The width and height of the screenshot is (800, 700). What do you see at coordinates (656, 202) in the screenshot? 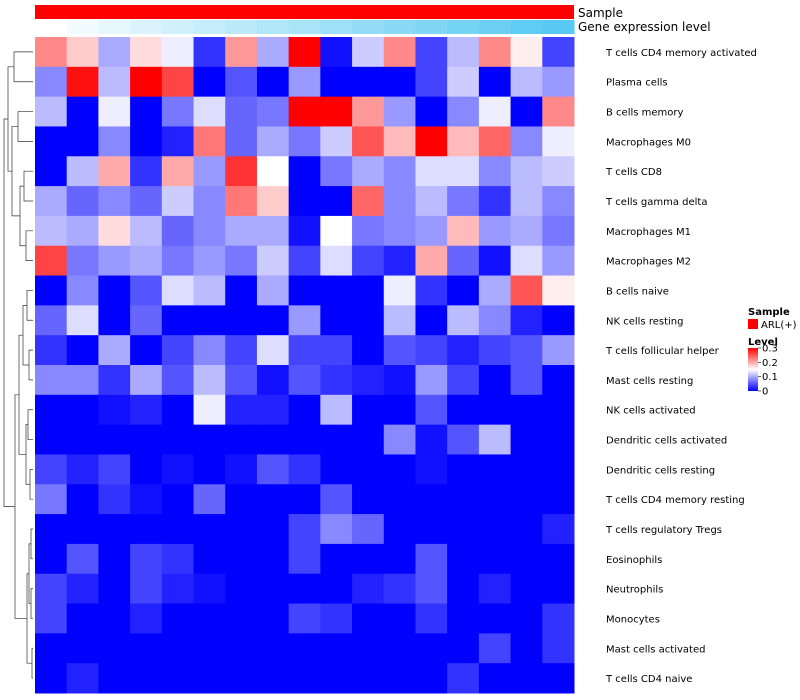
I see `row-label: T cells gamma delta` at bounding box center [656, 202].